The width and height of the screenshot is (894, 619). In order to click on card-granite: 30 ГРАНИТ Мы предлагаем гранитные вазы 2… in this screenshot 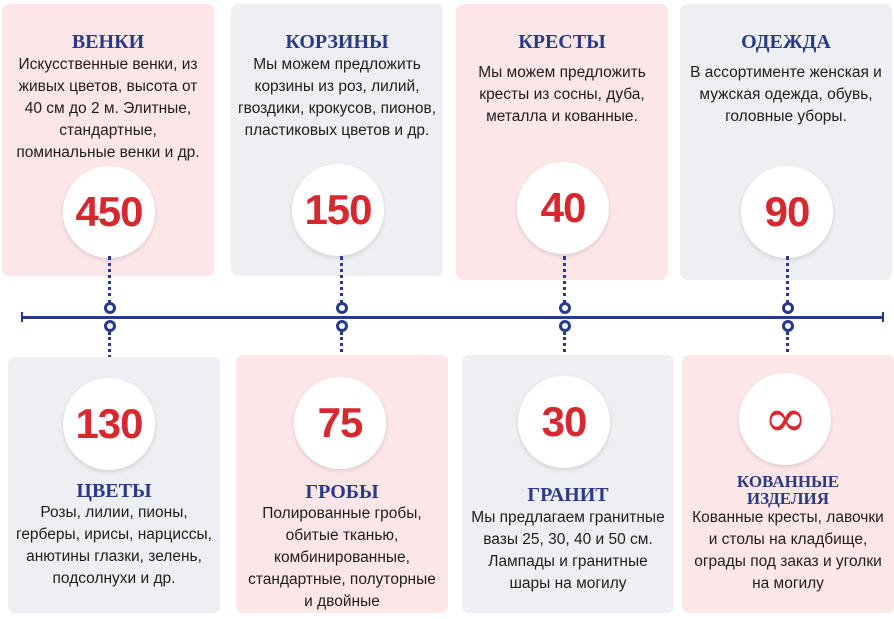, I will do `click(568, 484)`.